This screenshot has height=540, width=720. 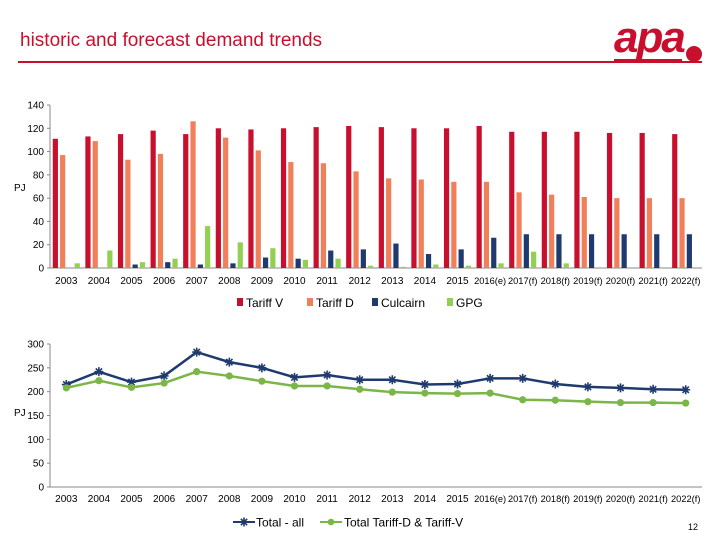 I want to click on bar-y-tick-label: 40, so click(x=39, y=222).